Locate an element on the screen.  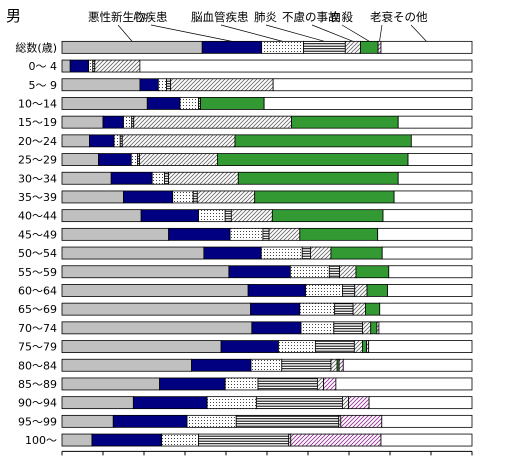
legend-entry: その他 is located at coordinates (410, 26).